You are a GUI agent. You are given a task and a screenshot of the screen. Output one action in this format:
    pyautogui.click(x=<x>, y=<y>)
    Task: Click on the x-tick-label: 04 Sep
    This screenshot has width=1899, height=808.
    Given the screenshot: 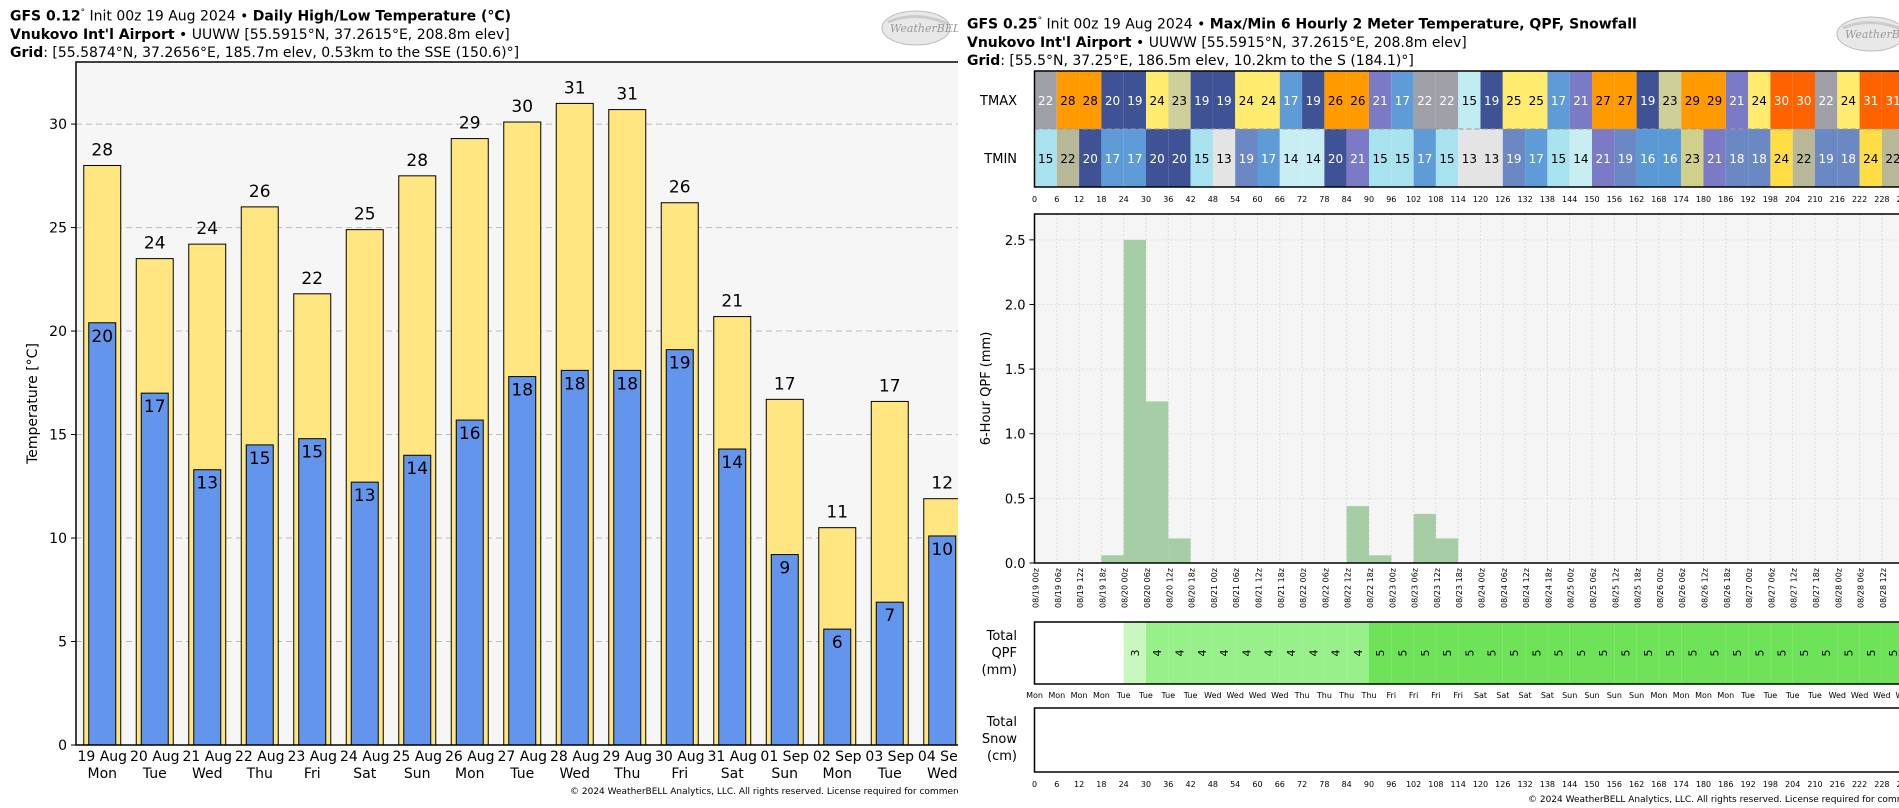 What is the action you would take?
    pyautogui.click(x=938, y=757)
    